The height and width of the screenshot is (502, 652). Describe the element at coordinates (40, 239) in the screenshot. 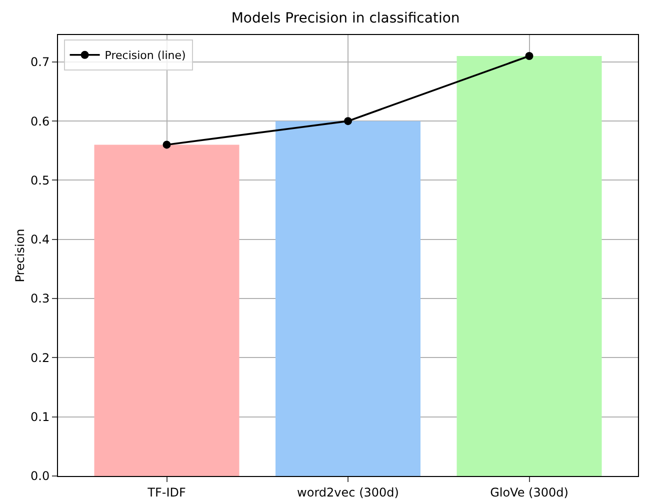

I see `y-tick-label: 0.4` at that location.